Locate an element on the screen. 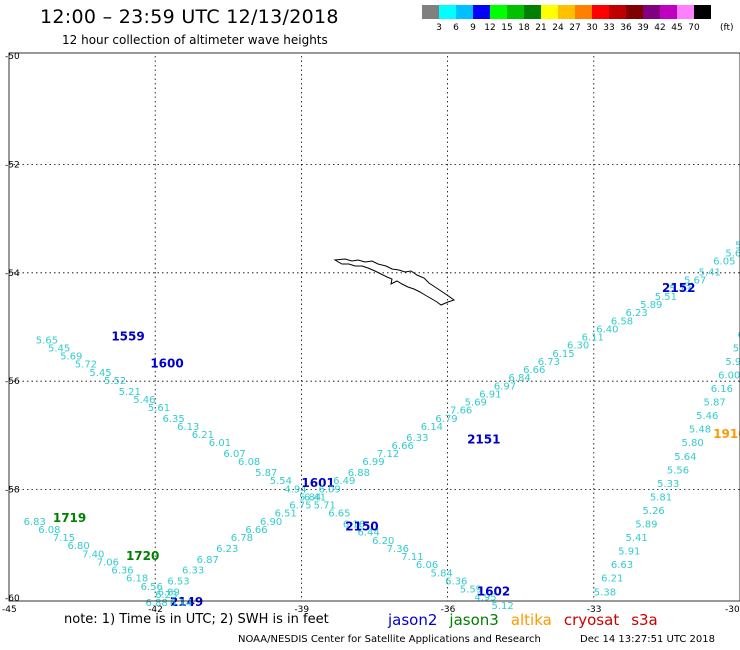  map-title: 12:00 – 23:59 UTC 12/13/2018 is located at coordinates (189, 17).